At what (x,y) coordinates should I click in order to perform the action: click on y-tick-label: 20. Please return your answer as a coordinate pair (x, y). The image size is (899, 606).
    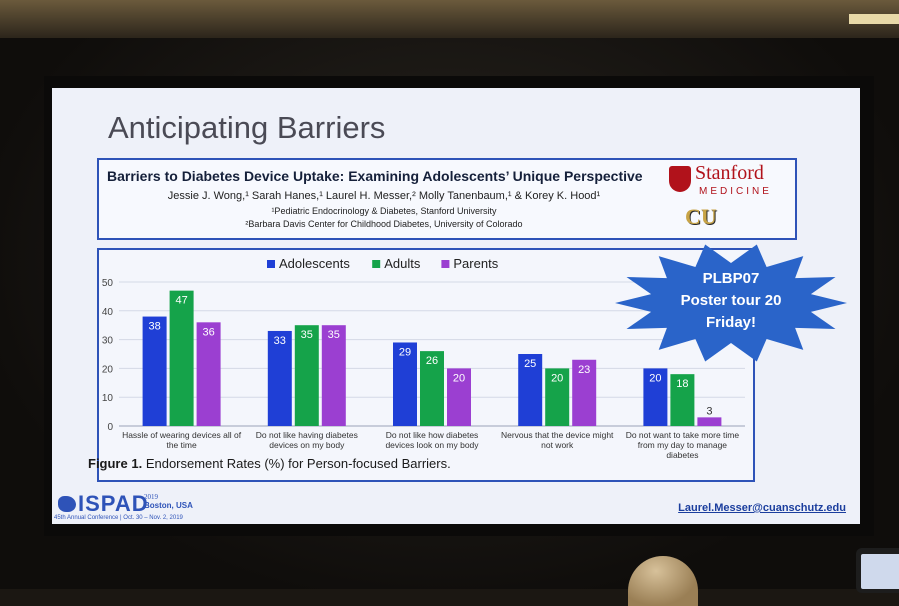
    Looking at the image, I should click on (108, 369).